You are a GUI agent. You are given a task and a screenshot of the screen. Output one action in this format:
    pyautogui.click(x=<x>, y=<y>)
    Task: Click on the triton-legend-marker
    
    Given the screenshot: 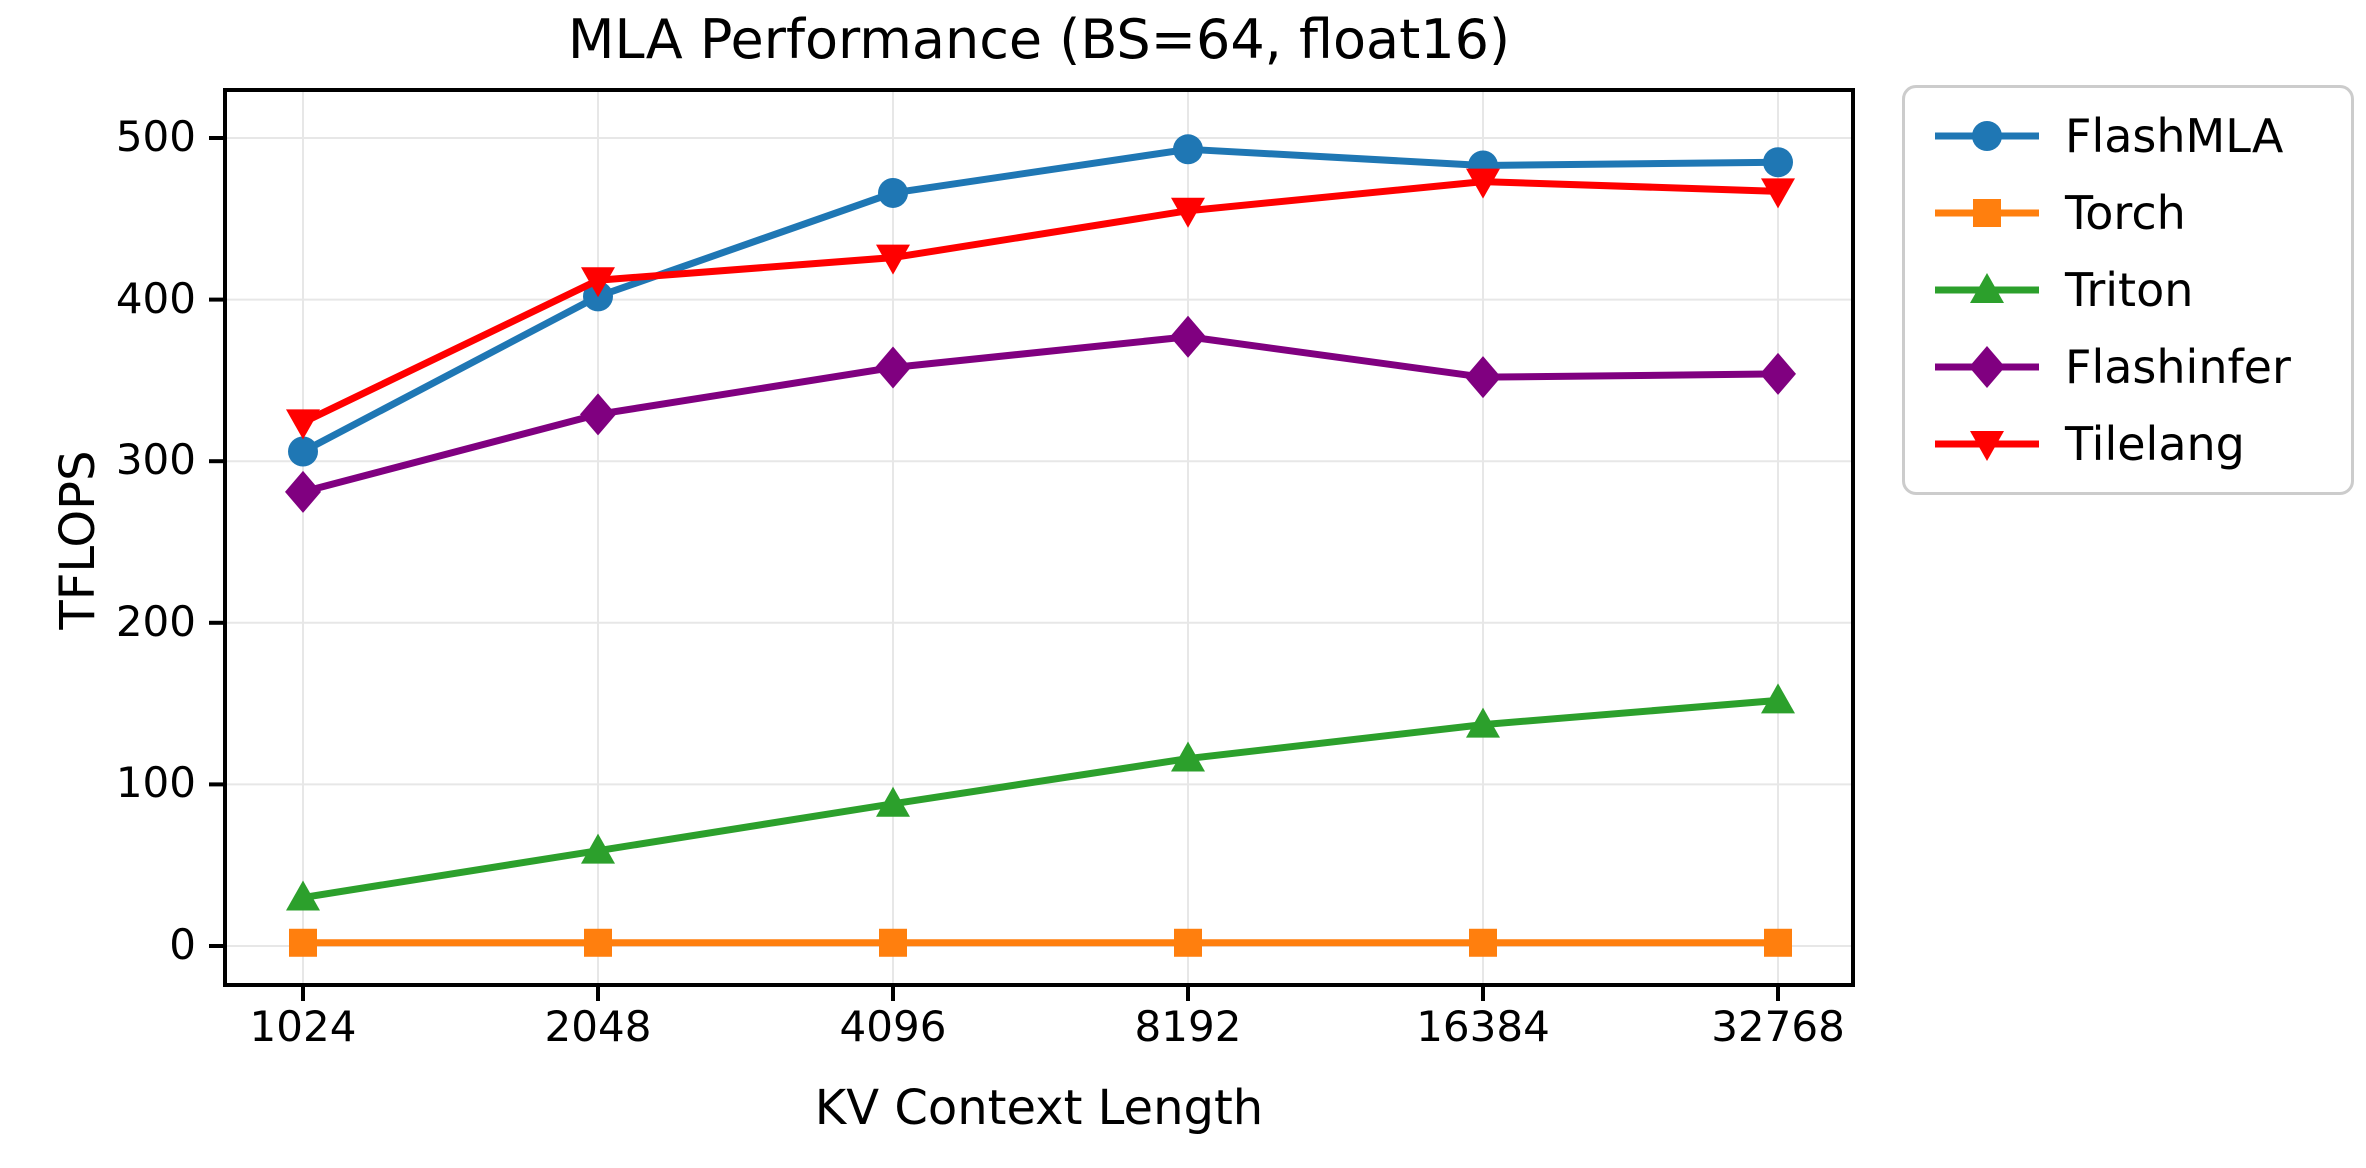 What is the action you would take?
    pyautogui.click(x=1987, y=288)
    